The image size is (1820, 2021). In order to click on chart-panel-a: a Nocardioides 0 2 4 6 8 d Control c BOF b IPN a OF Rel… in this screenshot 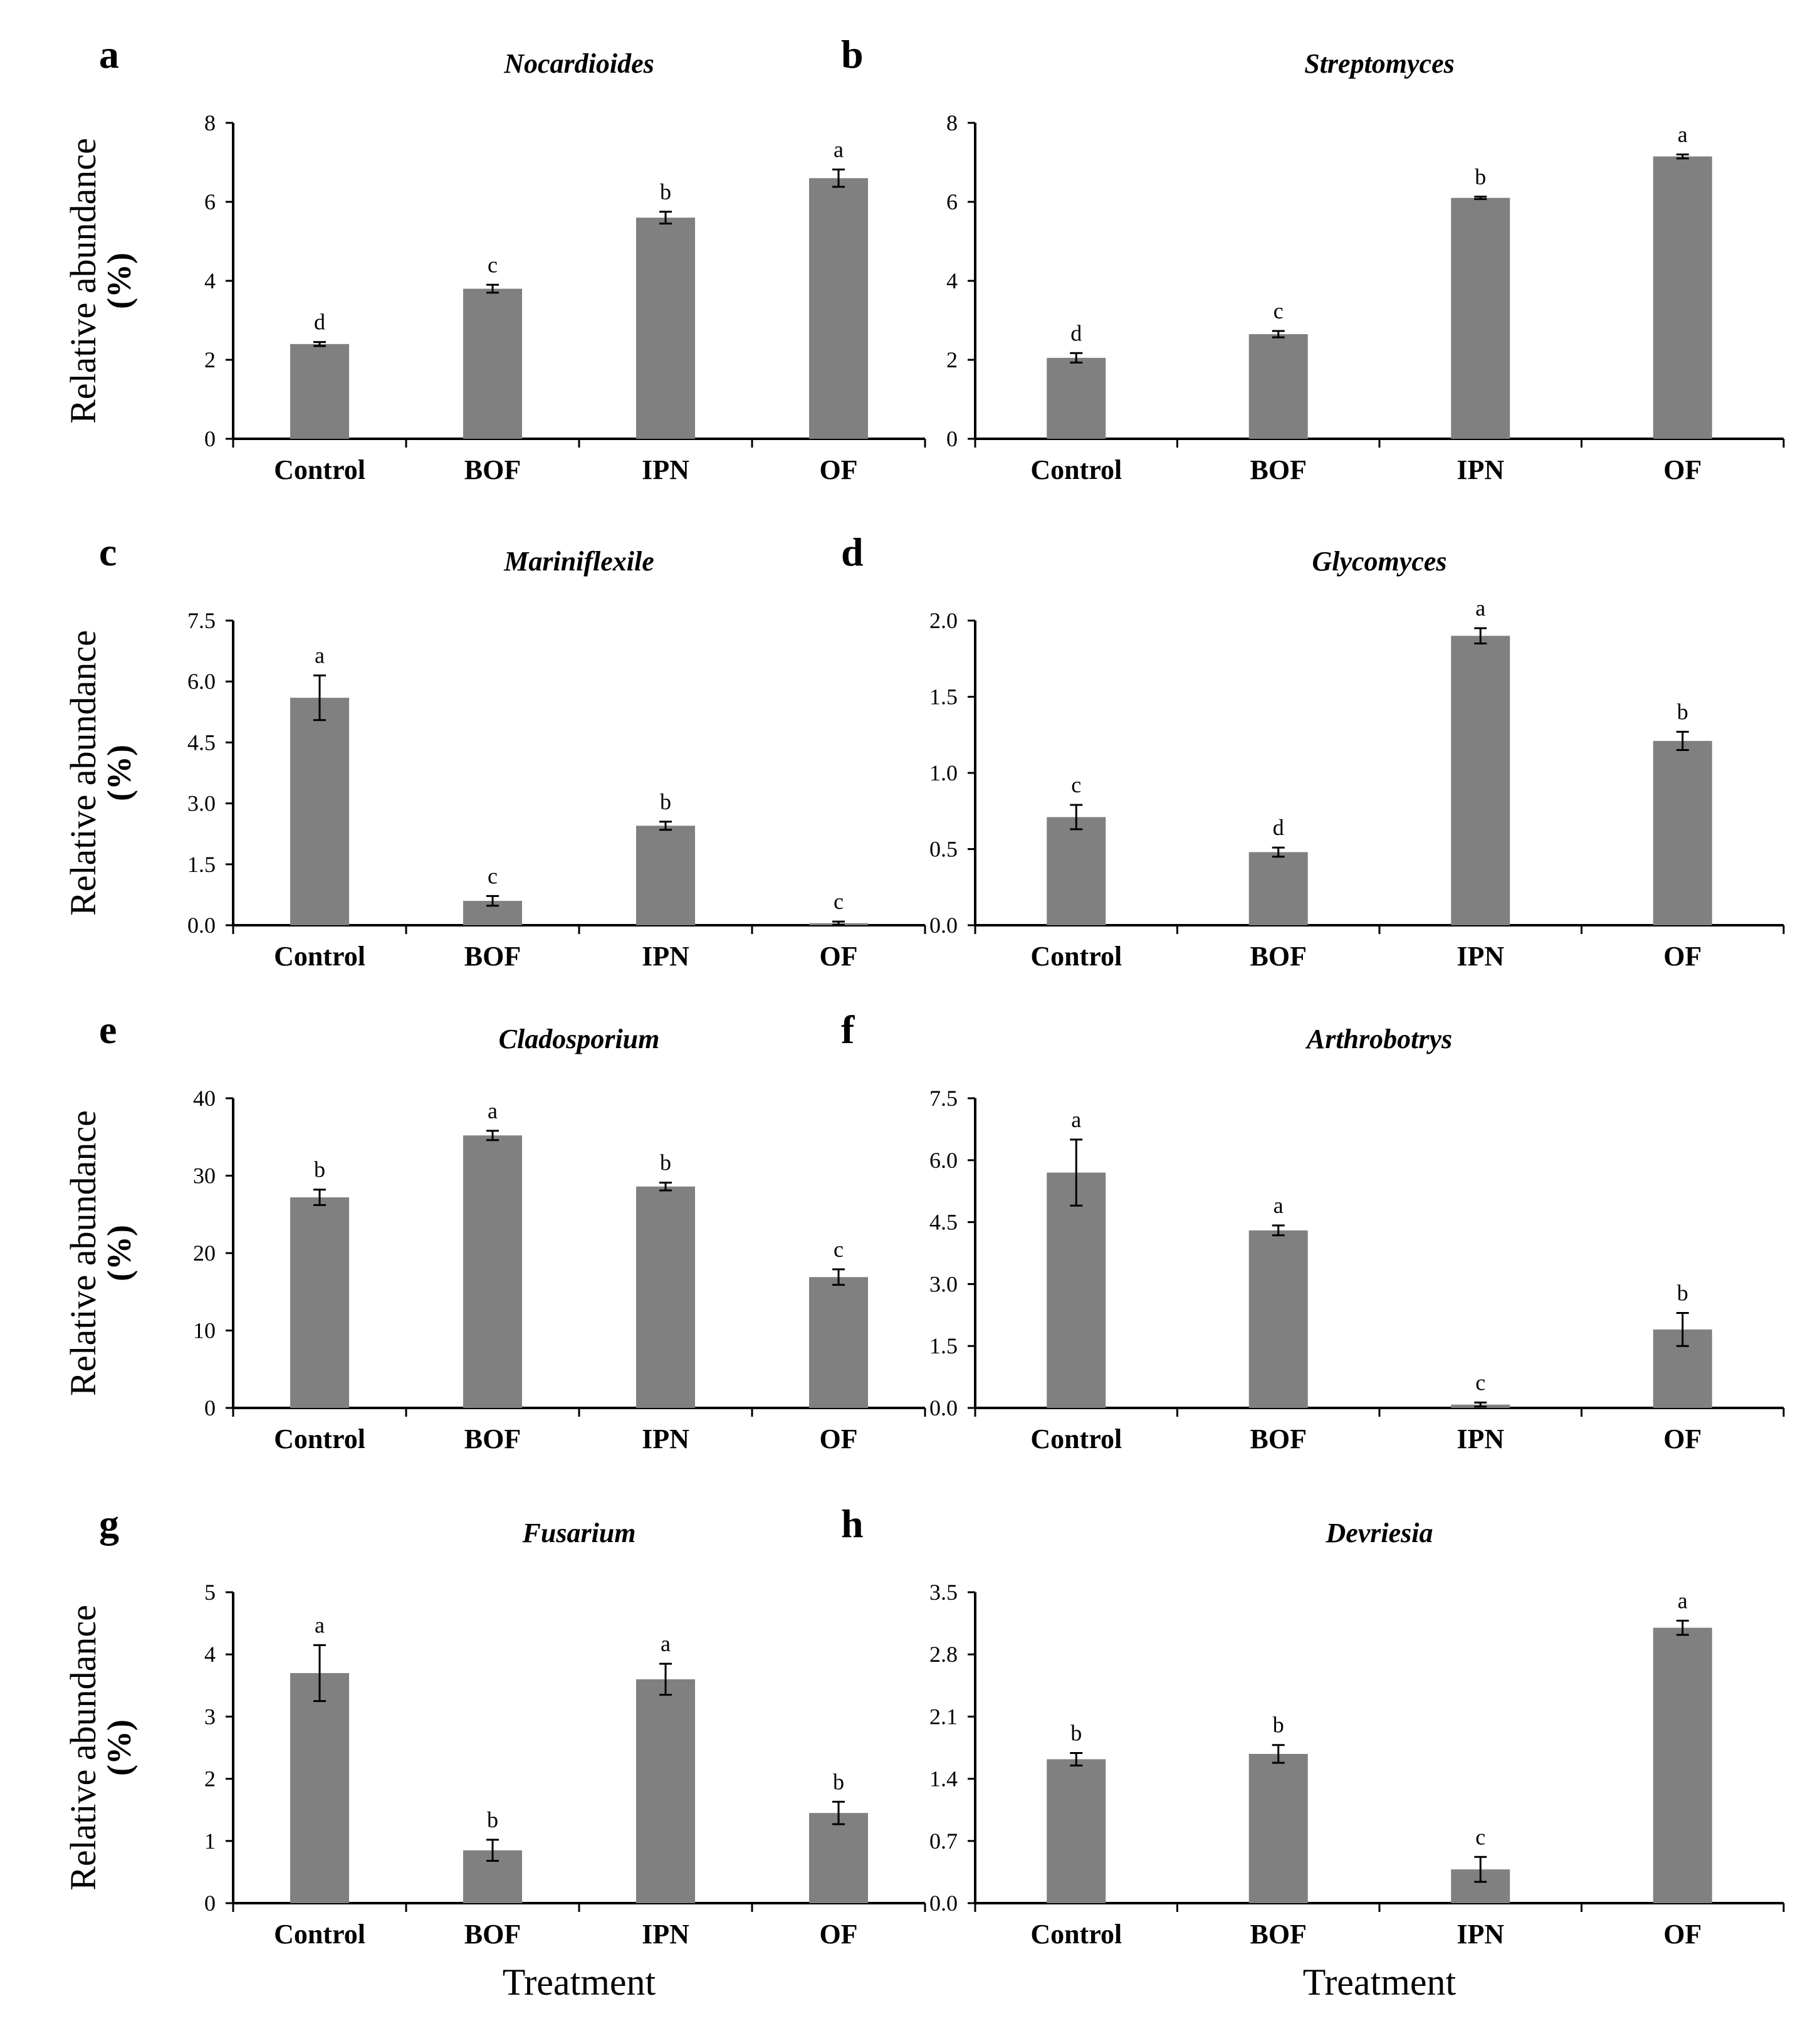, I will do `click(494, 258)`.